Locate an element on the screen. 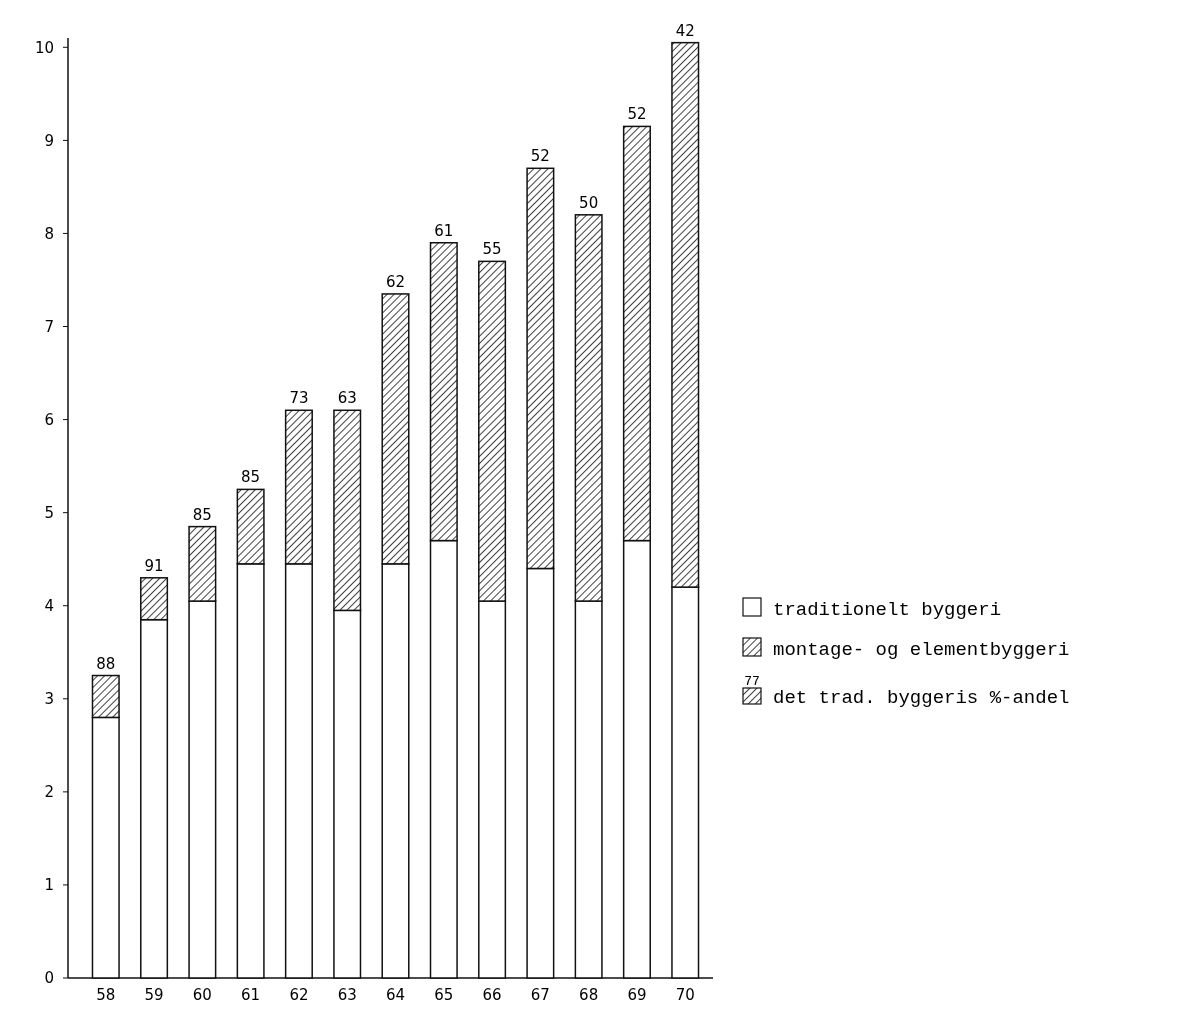 The width and height of the screenshot is (1201, 1016). x-tick-label: 69 is located at coordinates (637, 995).